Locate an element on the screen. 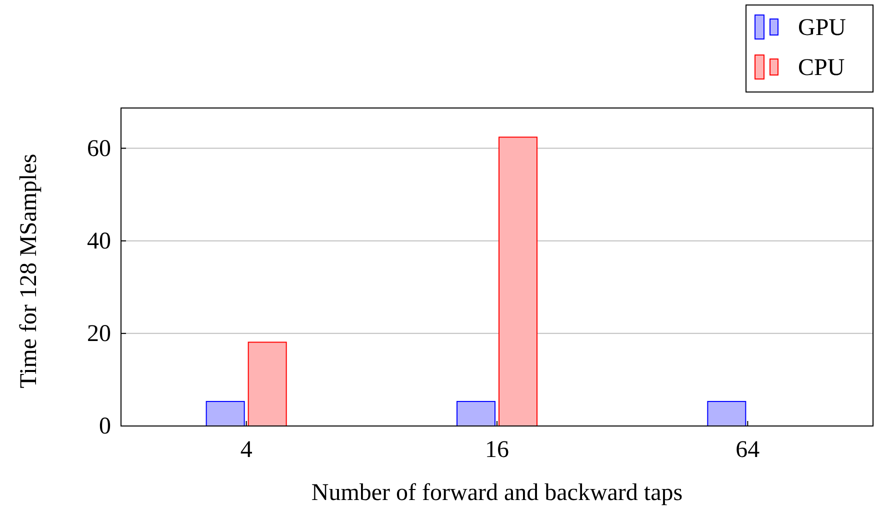 Image resolution: width=874 pixels, height=508 pixels. legend-label: GPU is located at coordinates (822, 28).